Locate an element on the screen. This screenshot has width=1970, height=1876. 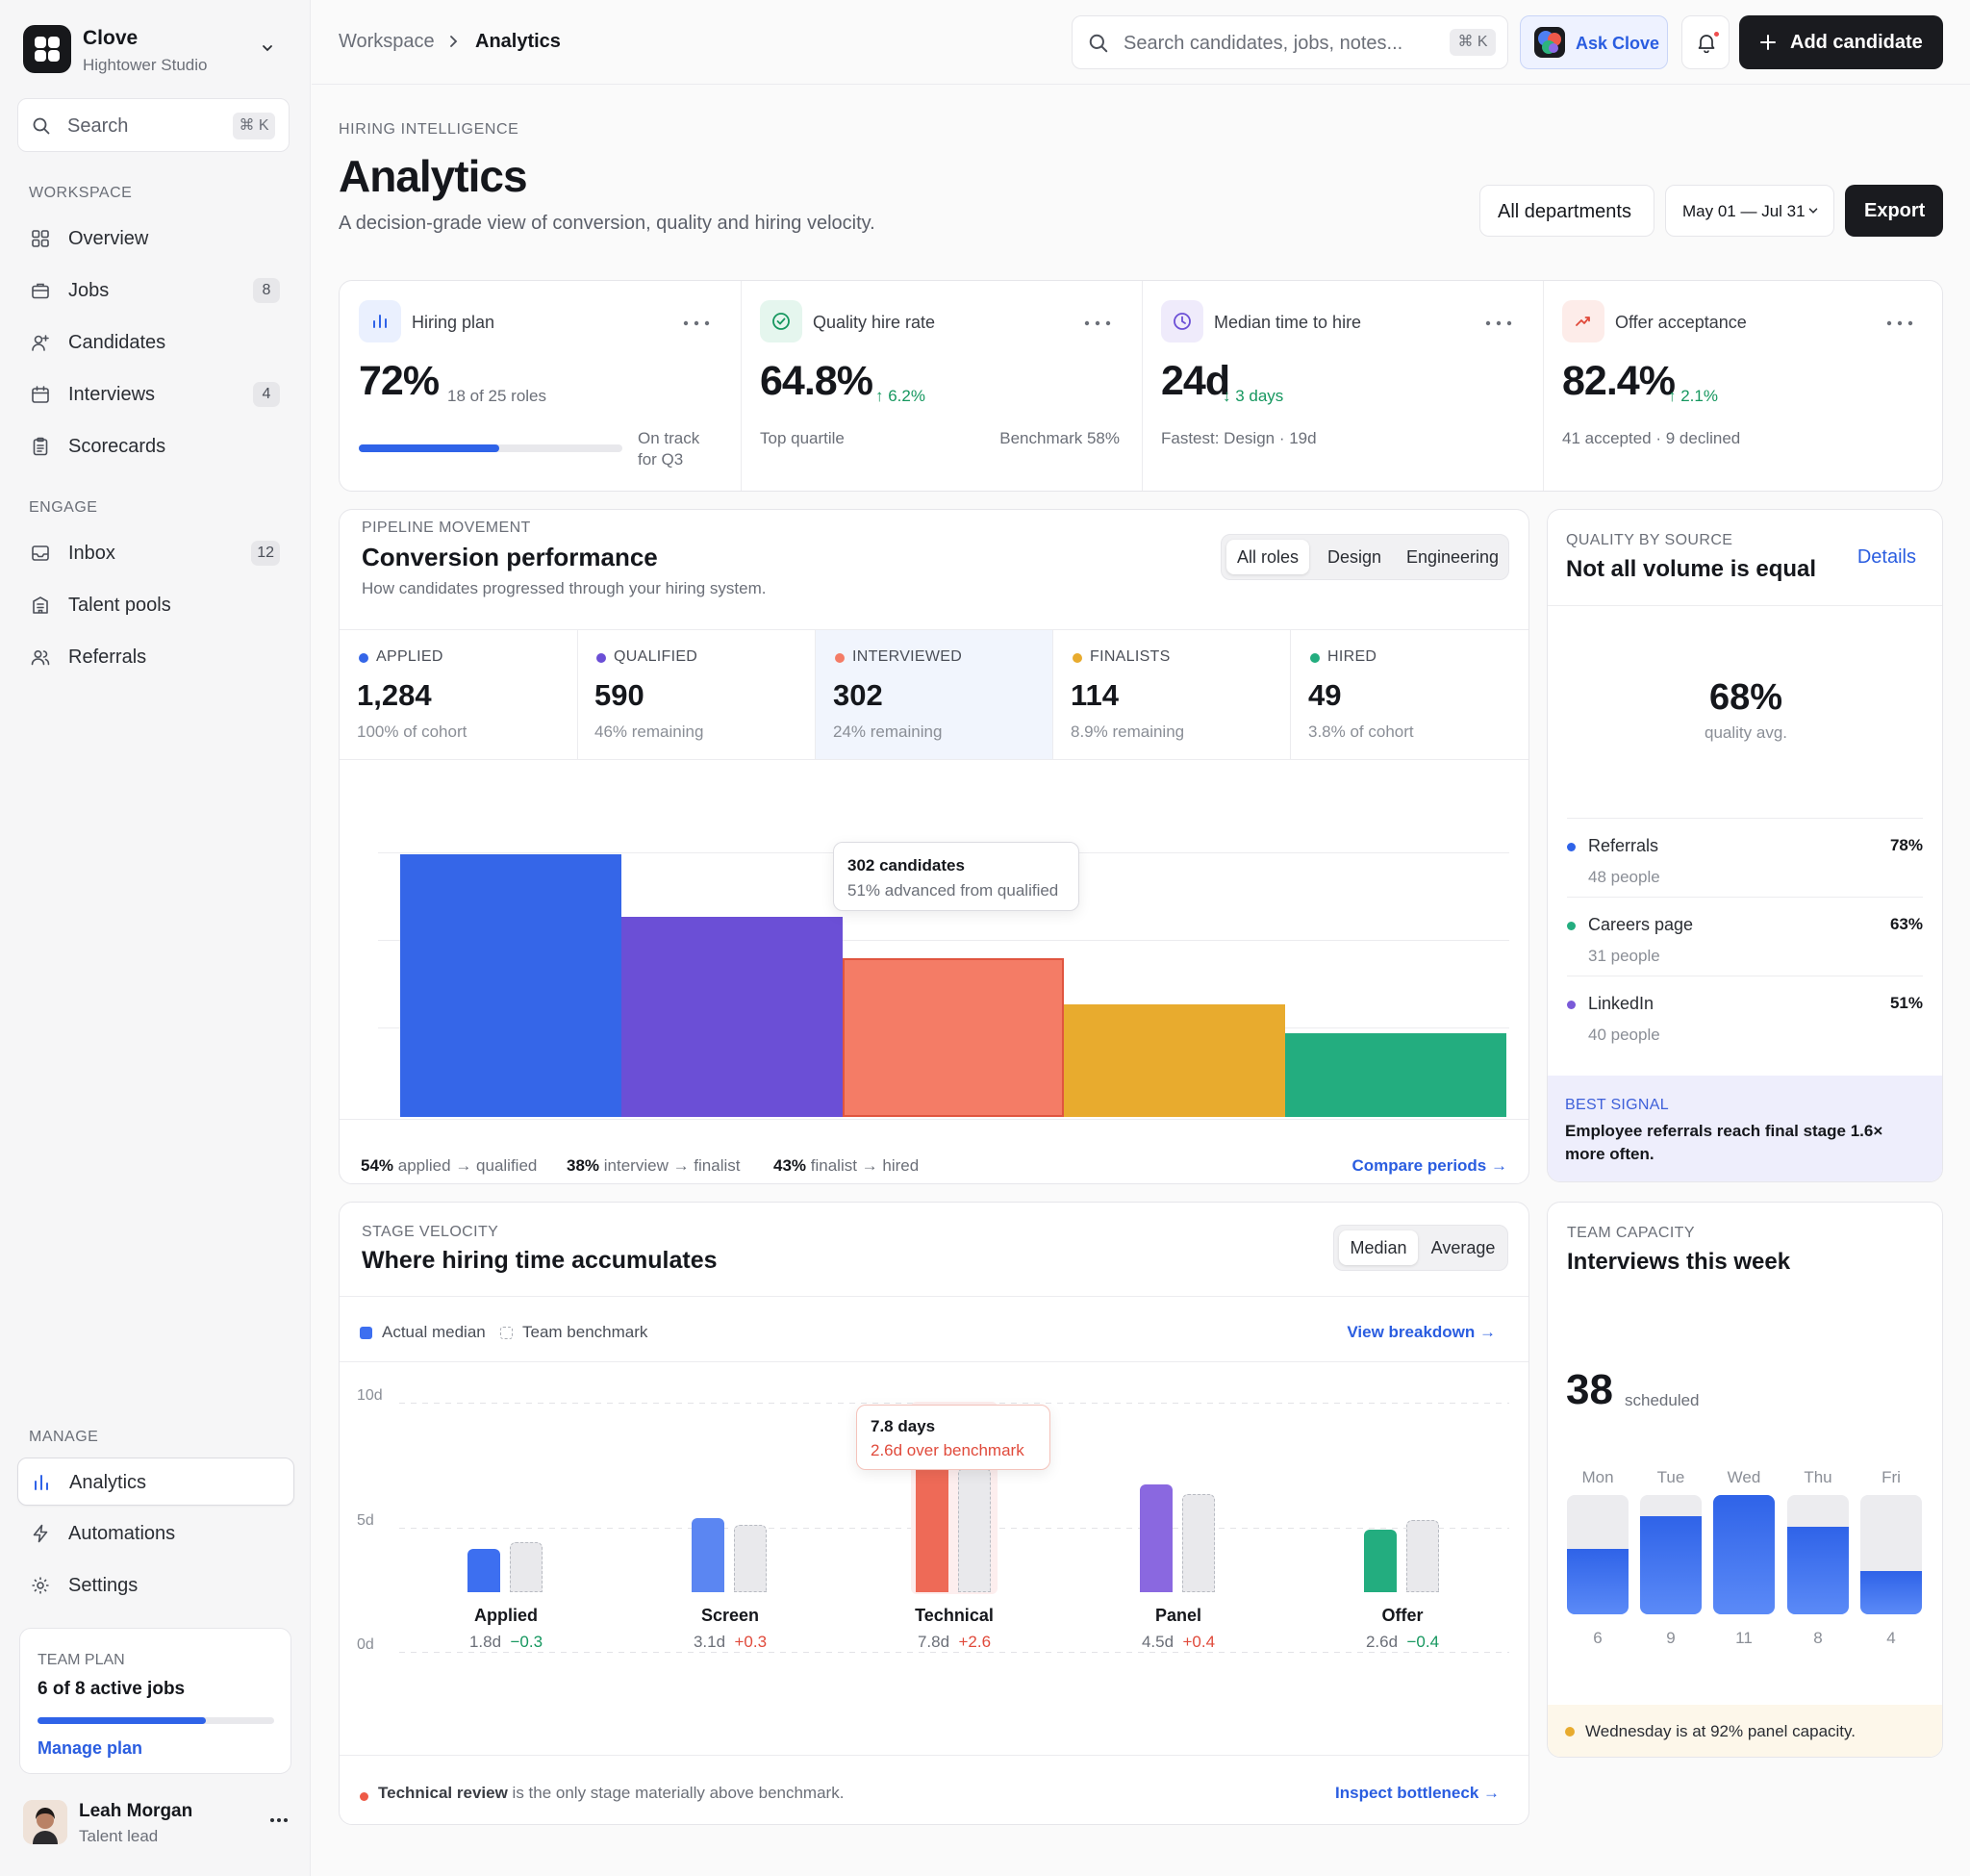
capacity-day-fri: Fri 4 is located at coordinates (1891, 1557).